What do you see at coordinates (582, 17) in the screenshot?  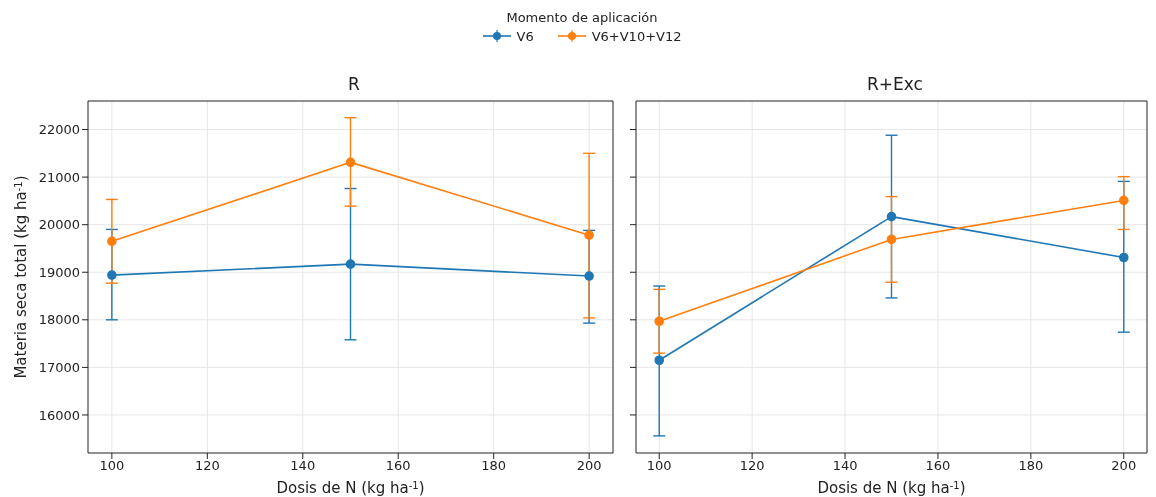 I see `legend-title: Momento de aplicación` at bounding box center [582, 17].